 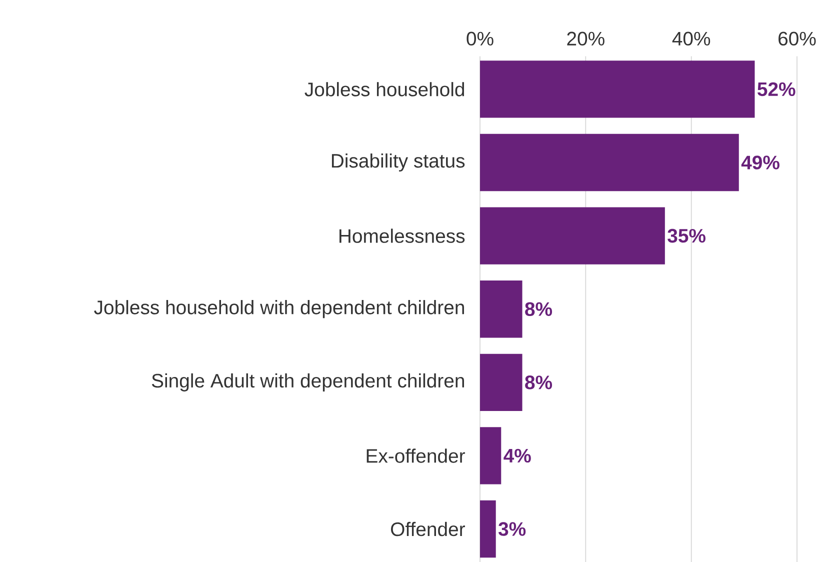 What do you see at coordinates (398, 162) in the screenshot?
I see `y-tick-label: Disability status` at bounding box center [398, 162].